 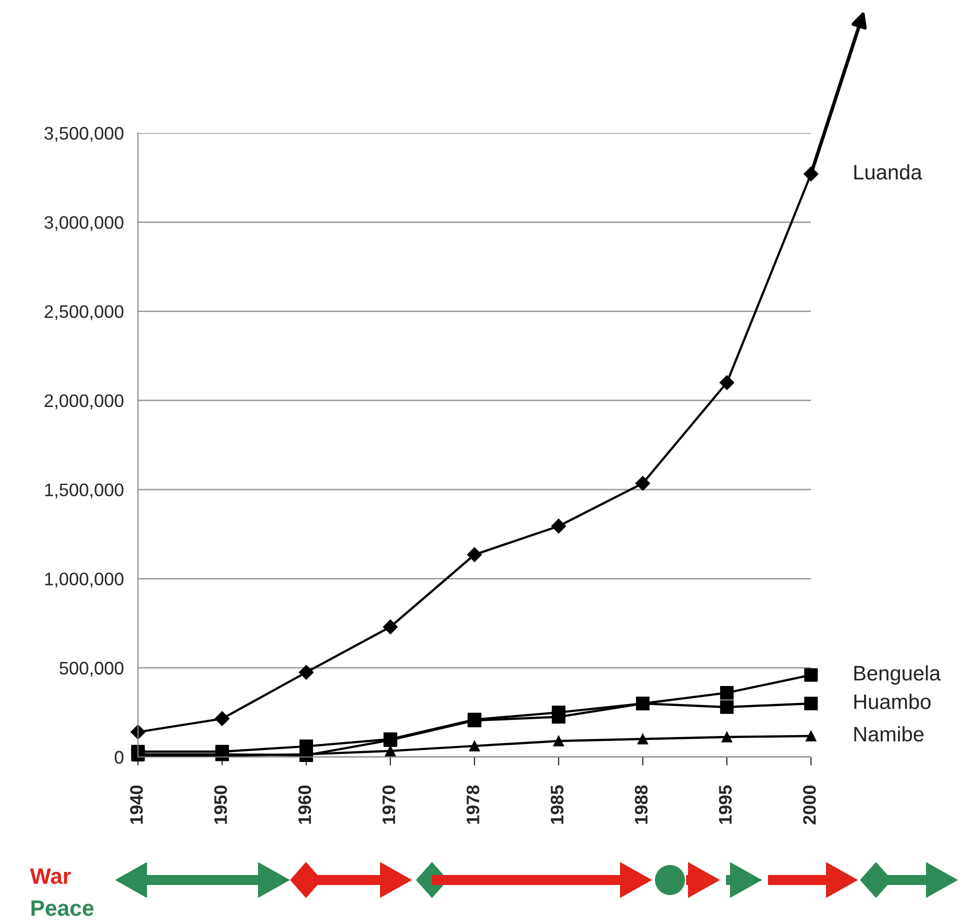 What do you see at coordinates (84, 134) in the screenshot?
I see `y-tick-label: 3,500,000` at bounding box center [84, 134].